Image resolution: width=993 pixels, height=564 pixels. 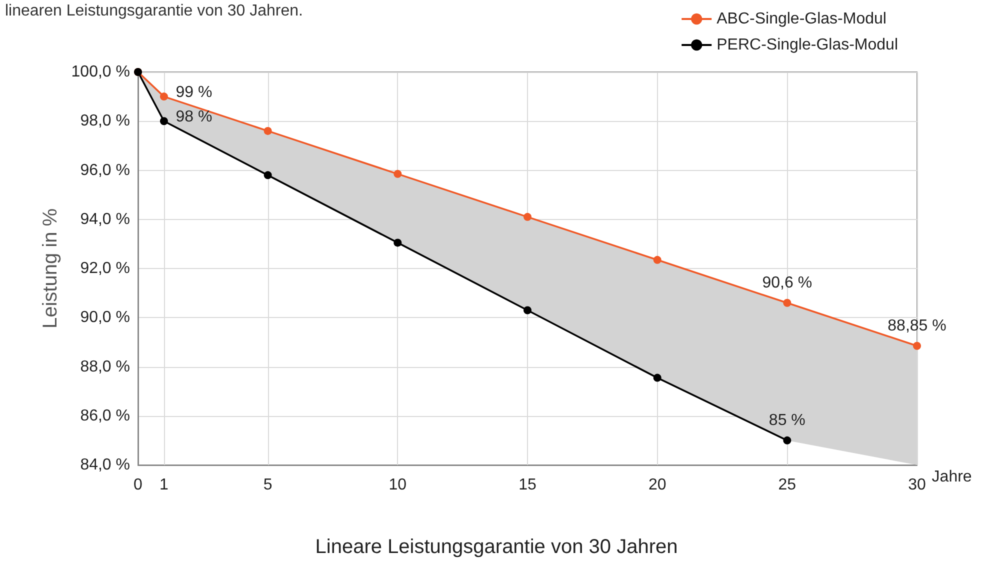 What do you see at coordinates (801, 19) in the screenshot?
I see `legend-label: ABC-Single-Glas-Modul` at bounding box center [801, 19].